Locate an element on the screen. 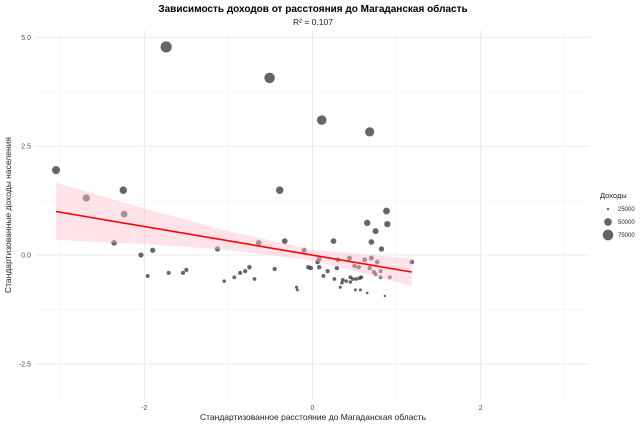  confidence-band is located at coordinates (234, 234).